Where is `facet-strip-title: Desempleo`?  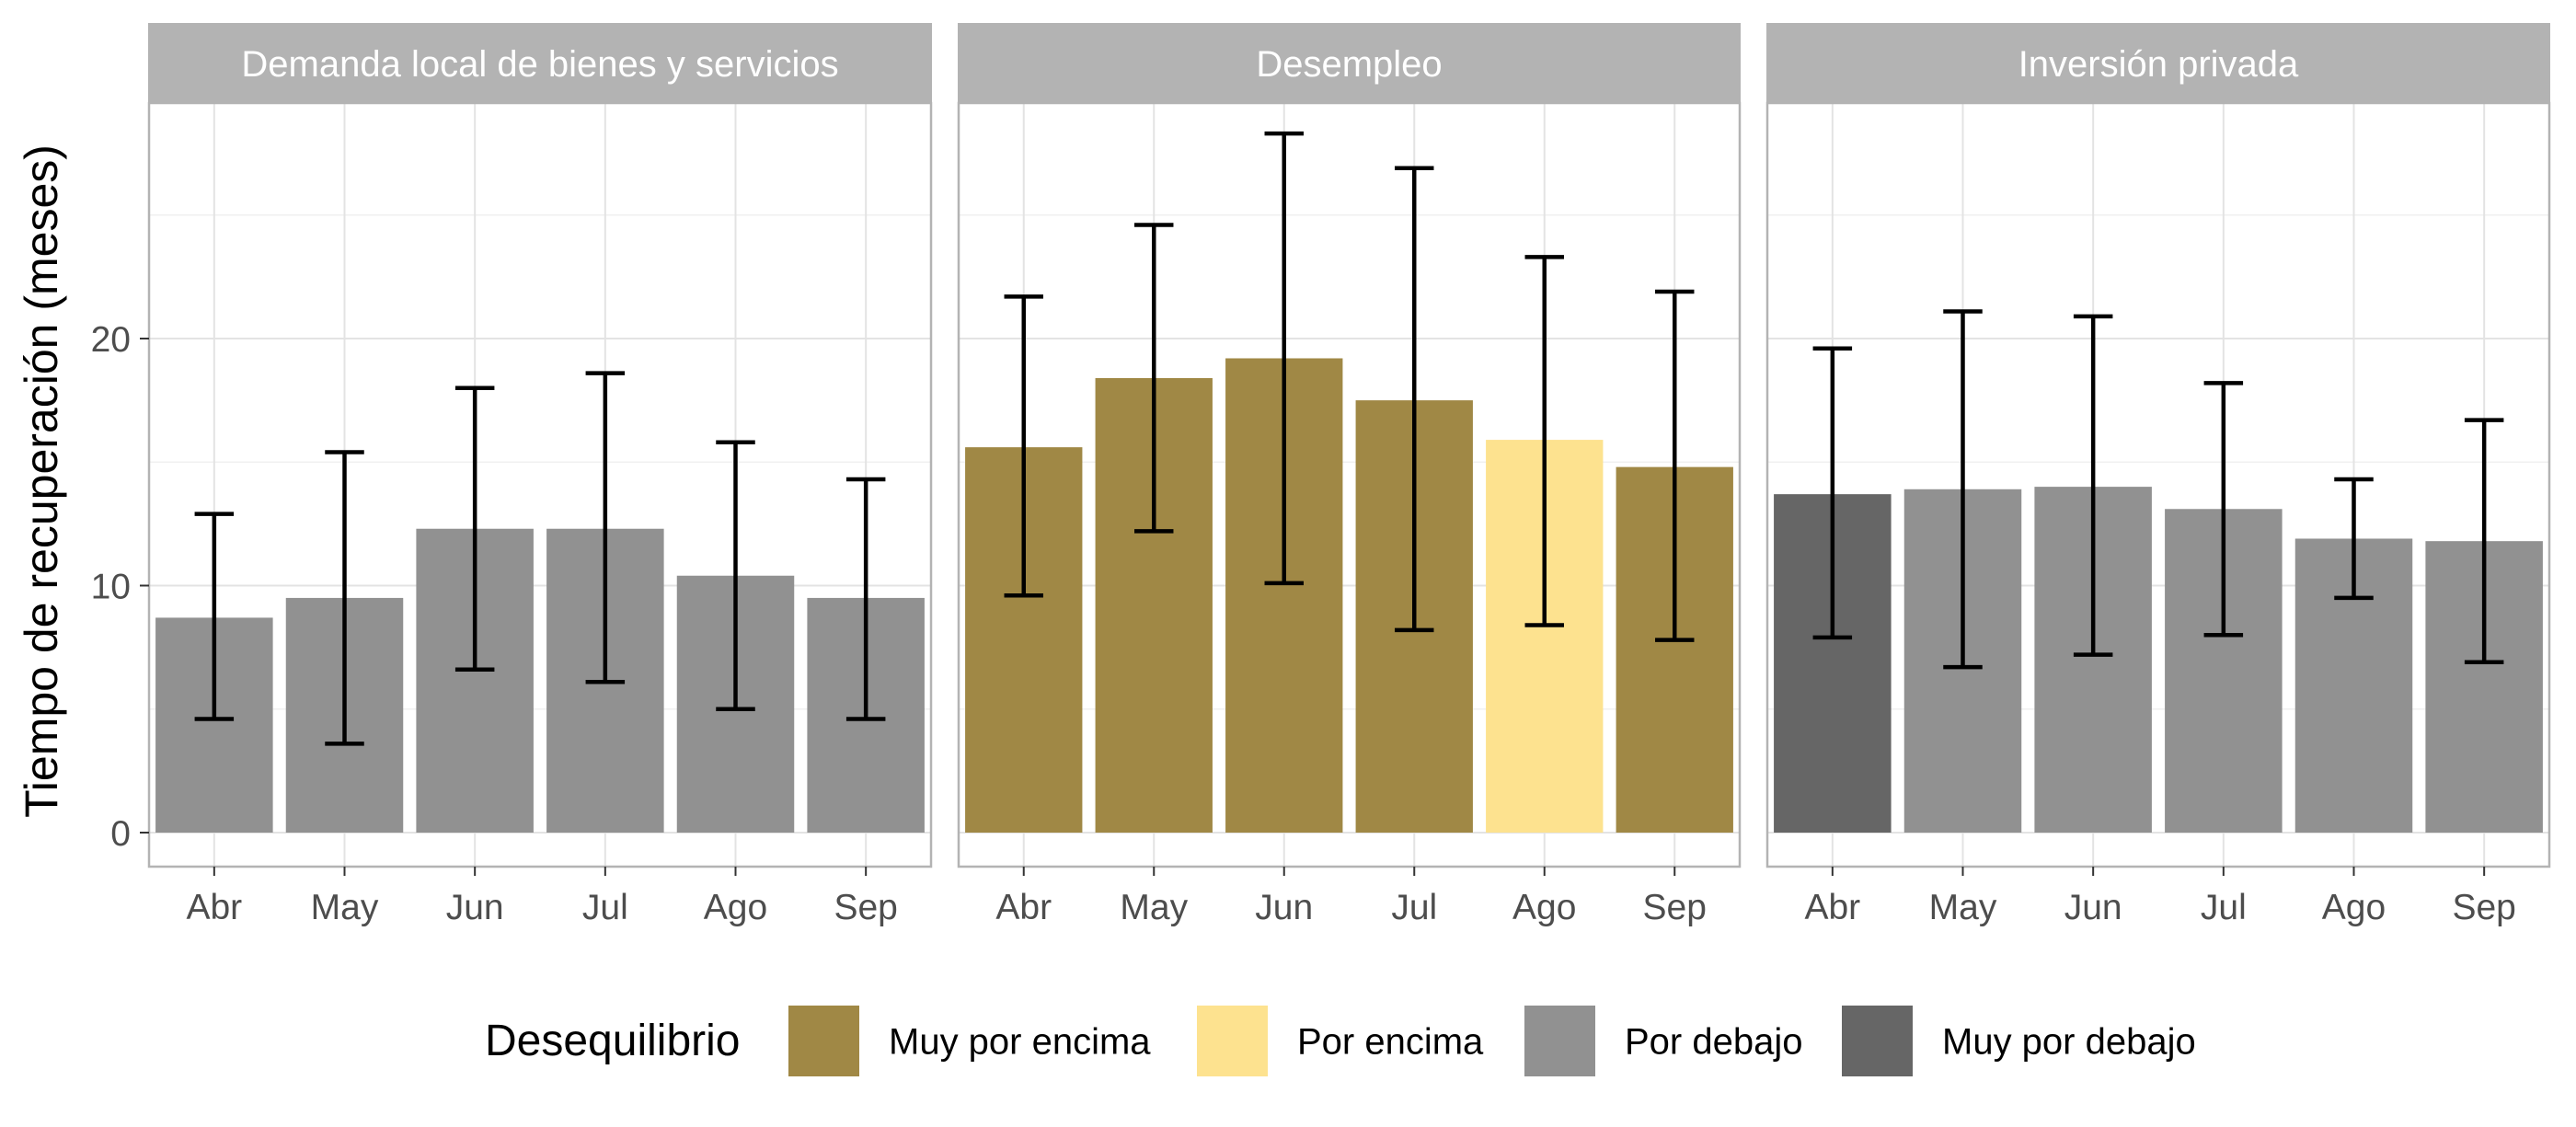 facet-strip-title: Desempleo is located at coordinates (1349, 64).